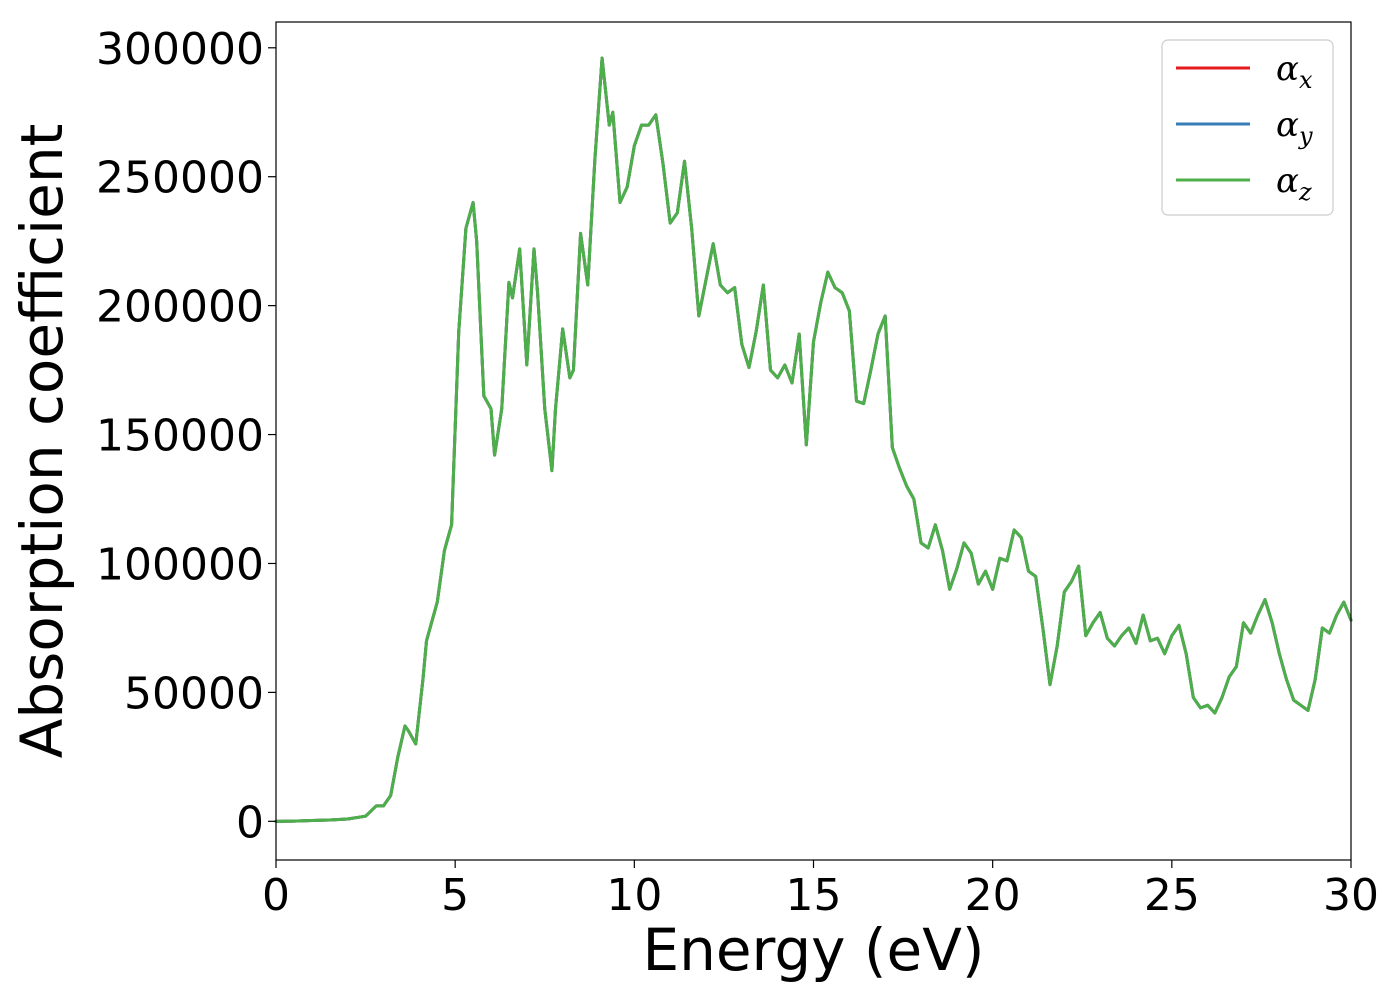 The image size is (1400, 1000). I want to click on x-tick-label: 20, so click(993, 895).